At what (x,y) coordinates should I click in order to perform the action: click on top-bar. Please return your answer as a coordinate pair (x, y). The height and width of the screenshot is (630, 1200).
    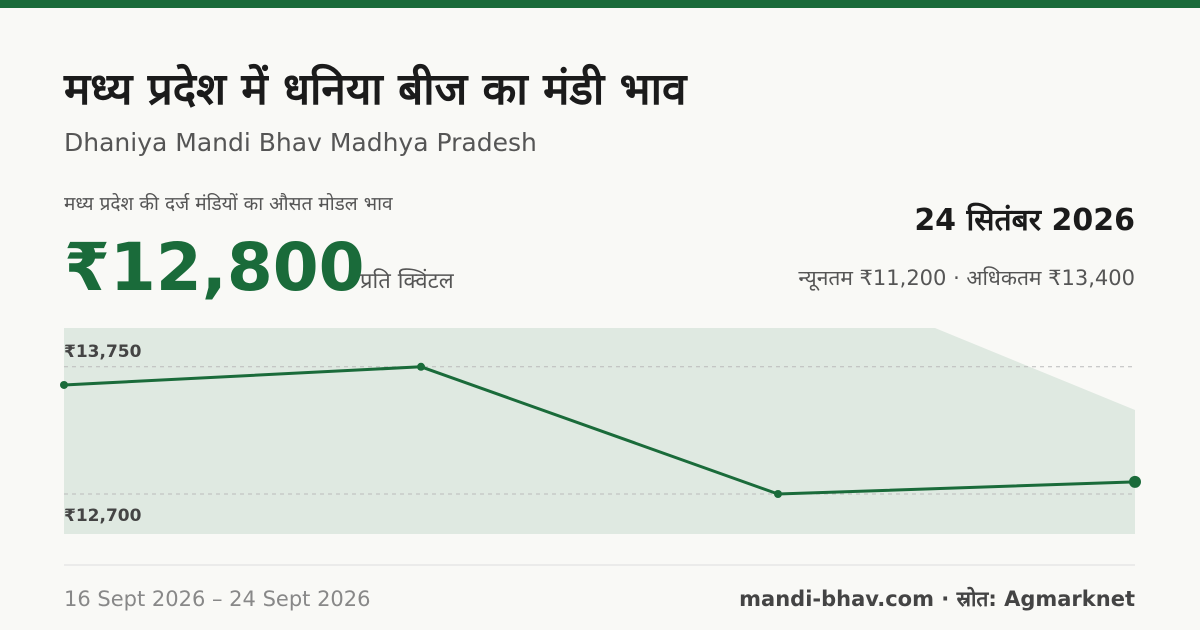
    Looking at the image, I should click on (600, 4).